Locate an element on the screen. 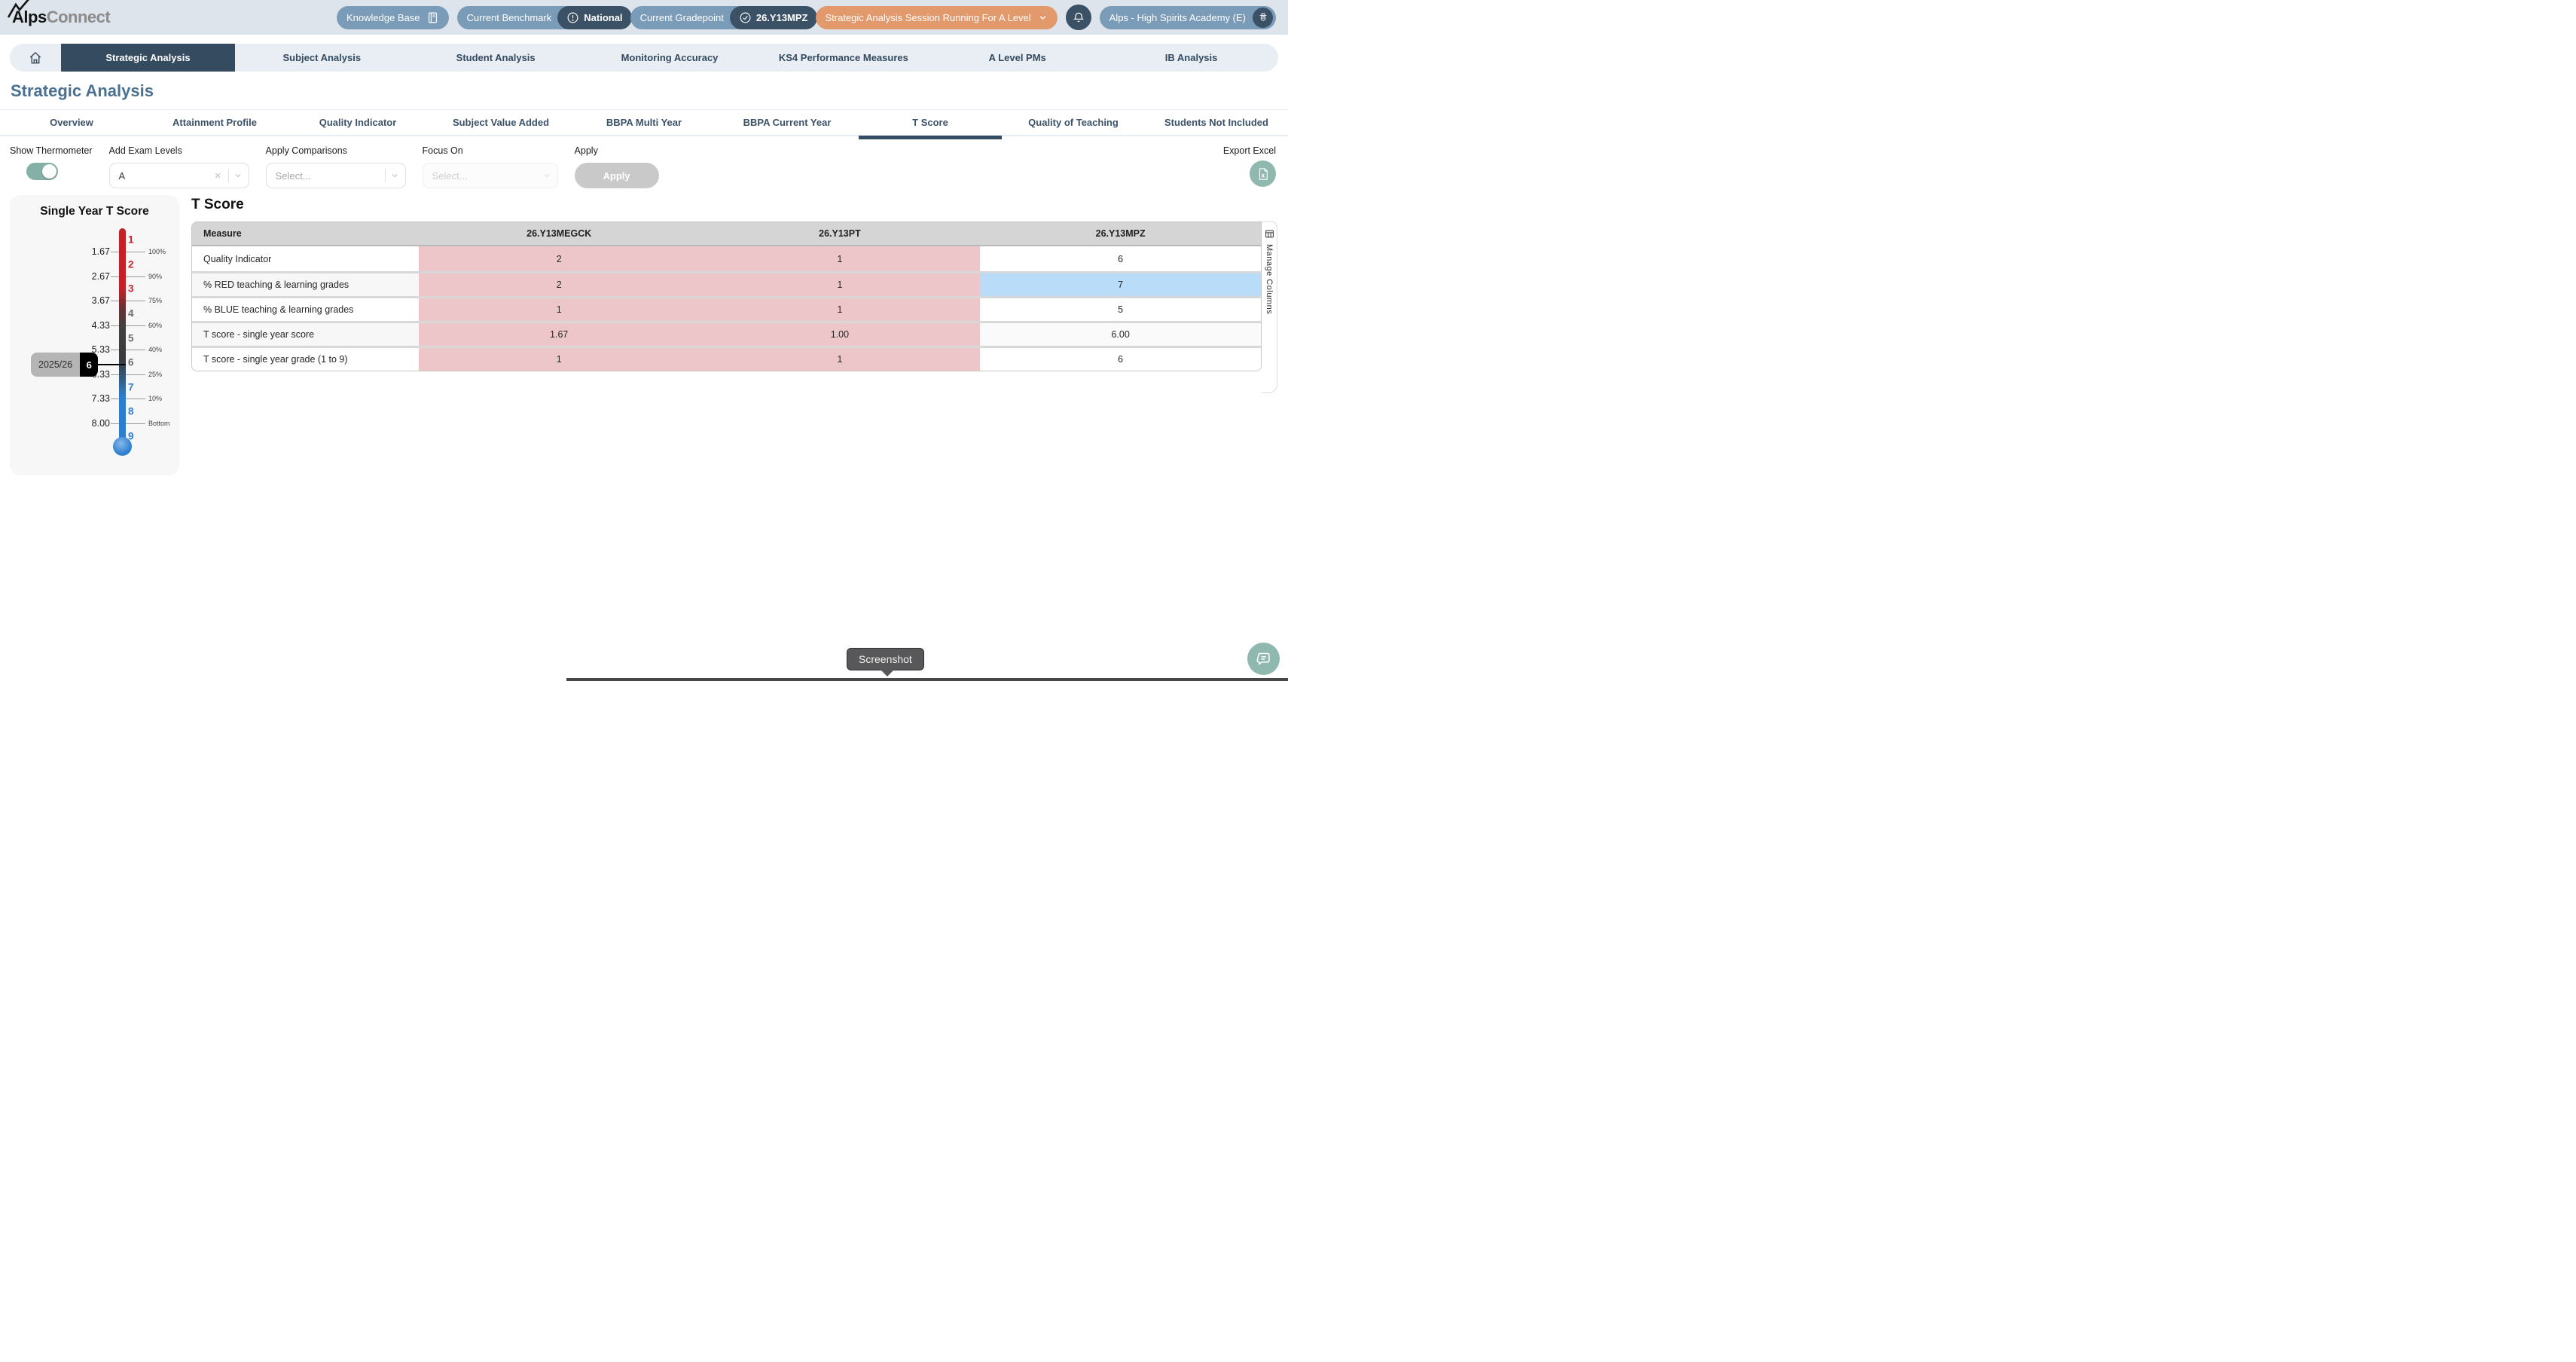 The width and height of the screenshot is (2576, 1362). tick-score: 5.33 is located at coordinates (101, 350).